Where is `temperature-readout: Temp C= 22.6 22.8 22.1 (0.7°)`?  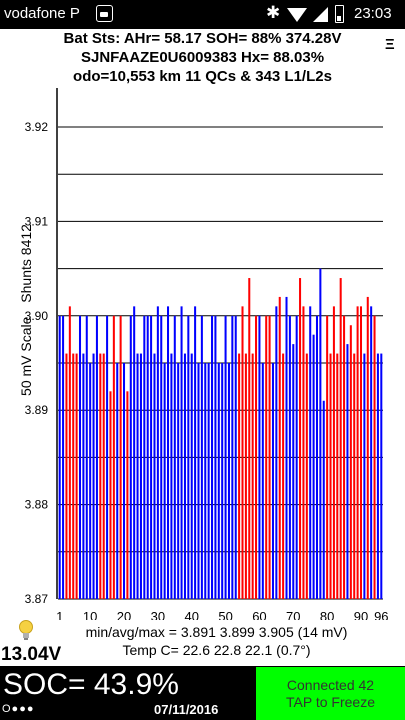
temperature-readout: Temp C= 22.6 22.8 22.1 (0.7°) is located at coordinates (216, 650).